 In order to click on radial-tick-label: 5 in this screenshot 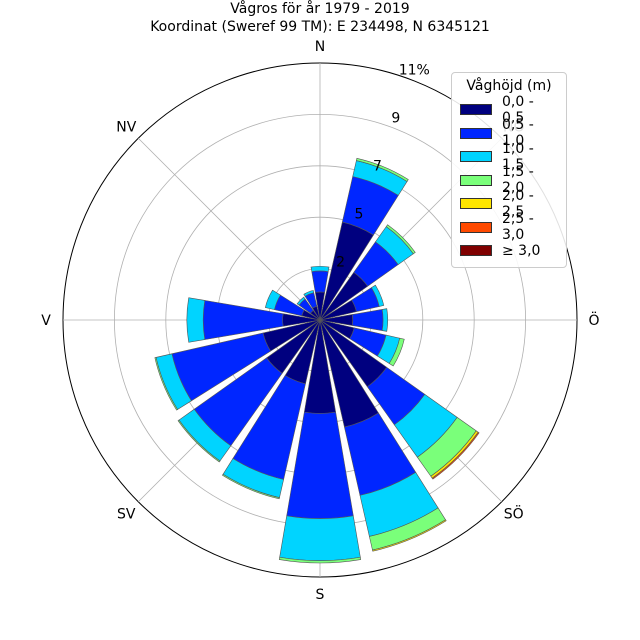, I will do `click(359, 214)`.